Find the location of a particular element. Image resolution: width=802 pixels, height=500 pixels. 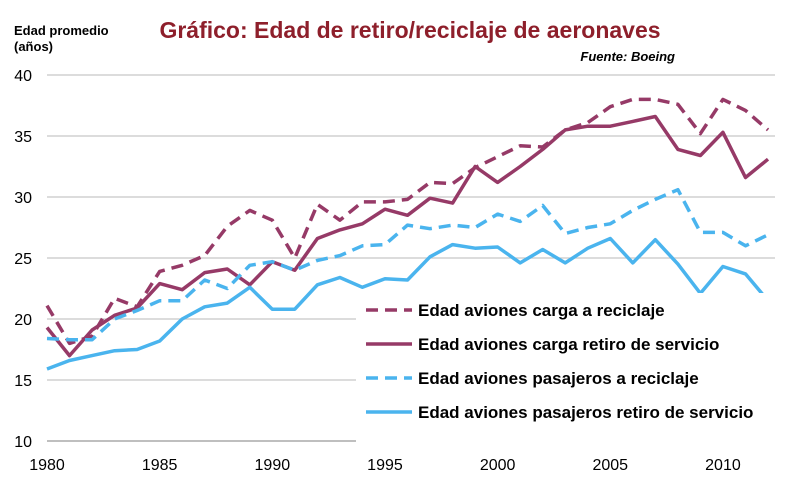

legend-label: Edad aviones carga retiro de servicio is located at coordinates (568, 344).